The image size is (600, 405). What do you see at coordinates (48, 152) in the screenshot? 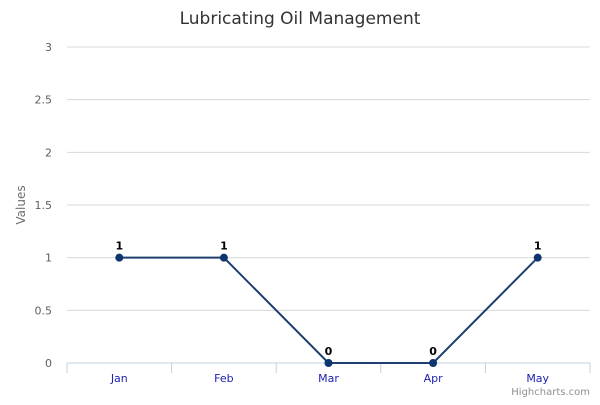
I see `y-tick-label: 2` at bounding box center [48, 152].